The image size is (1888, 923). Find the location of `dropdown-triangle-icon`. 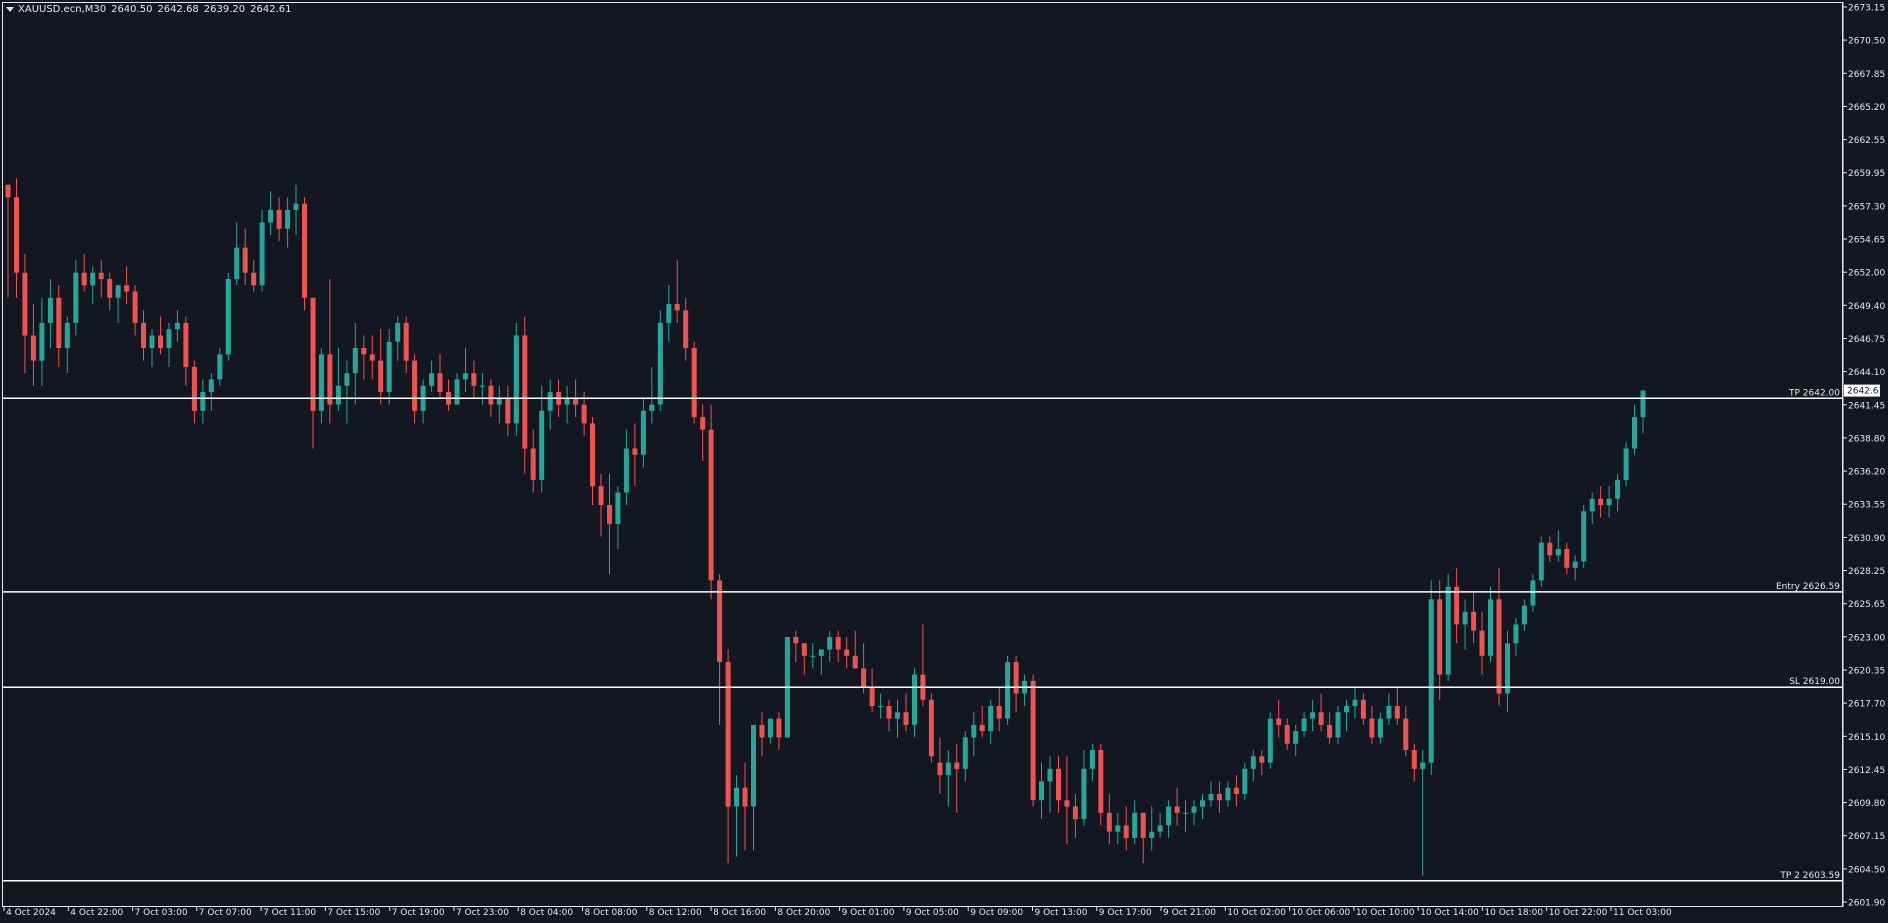

dropdown-triangle-icon is located at coordinates (10, 9).